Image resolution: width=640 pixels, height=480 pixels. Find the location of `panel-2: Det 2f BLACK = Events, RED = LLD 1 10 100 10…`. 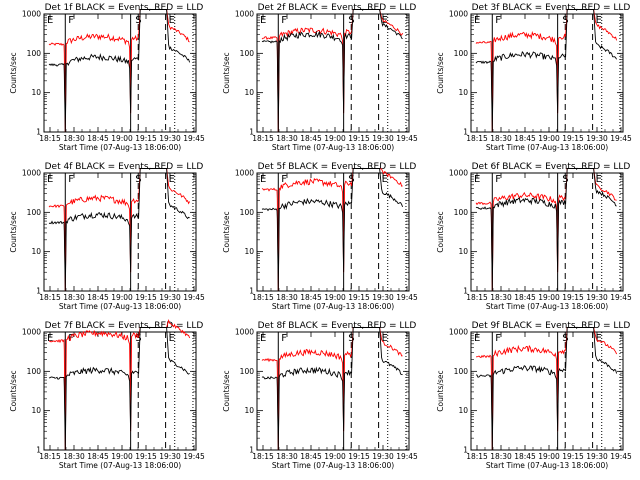

panel-2: Det 2f BLACK = Events, RED = LLD 1 10 100 10… is located at coordinates (320, 77).